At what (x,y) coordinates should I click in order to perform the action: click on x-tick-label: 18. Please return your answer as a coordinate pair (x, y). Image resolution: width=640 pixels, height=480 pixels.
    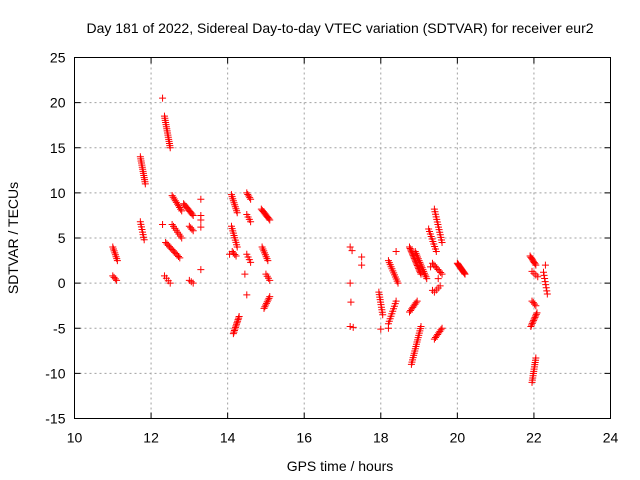
    Looking at the image, I should click on (381, 438).